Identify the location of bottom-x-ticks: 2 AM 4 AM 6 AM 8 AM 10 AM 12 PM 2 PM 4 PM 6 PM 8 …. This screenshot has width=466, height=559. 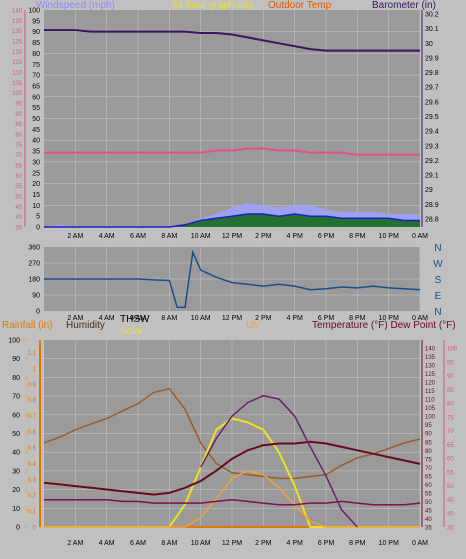
(247, 543).